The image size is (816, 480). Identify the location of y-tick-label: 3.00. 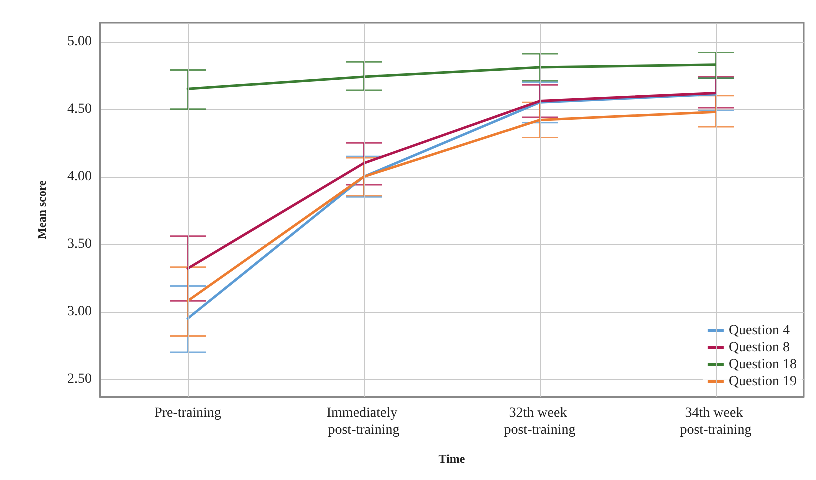
(80, 312).